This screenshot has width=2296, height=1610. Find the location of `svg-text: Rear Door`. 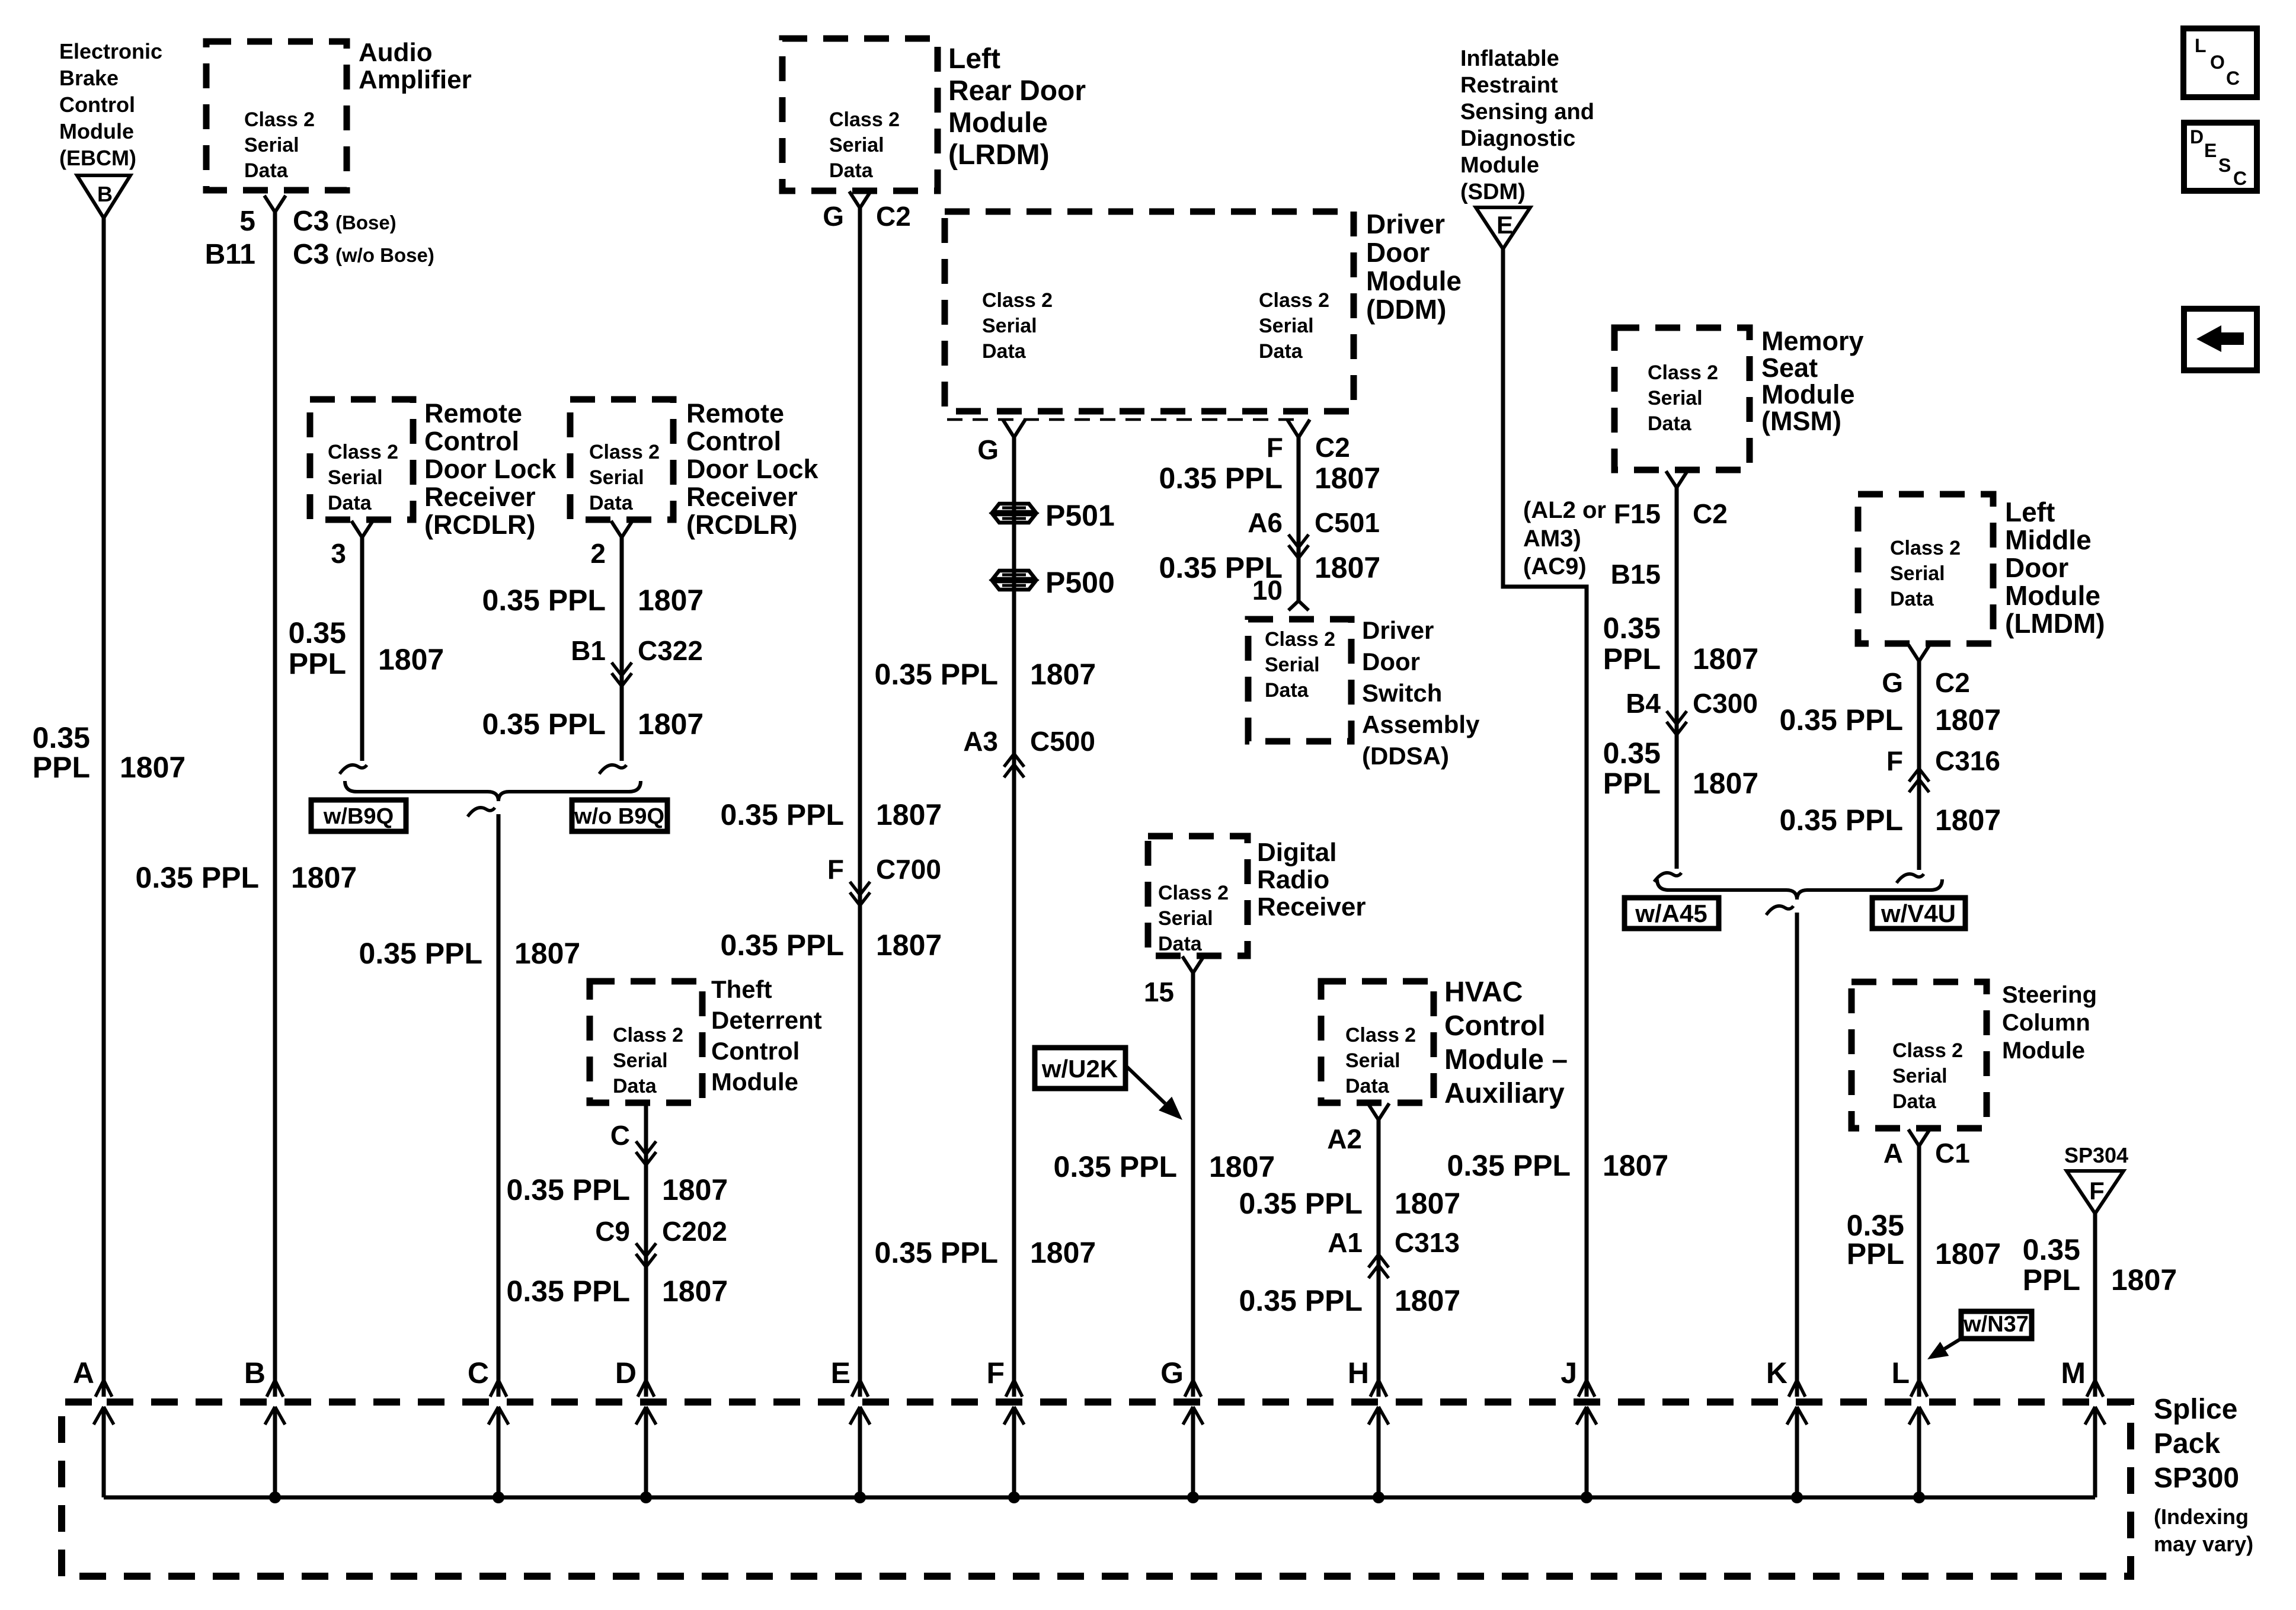

svg-text: Rear Door is located at coordinates (1017, 91).